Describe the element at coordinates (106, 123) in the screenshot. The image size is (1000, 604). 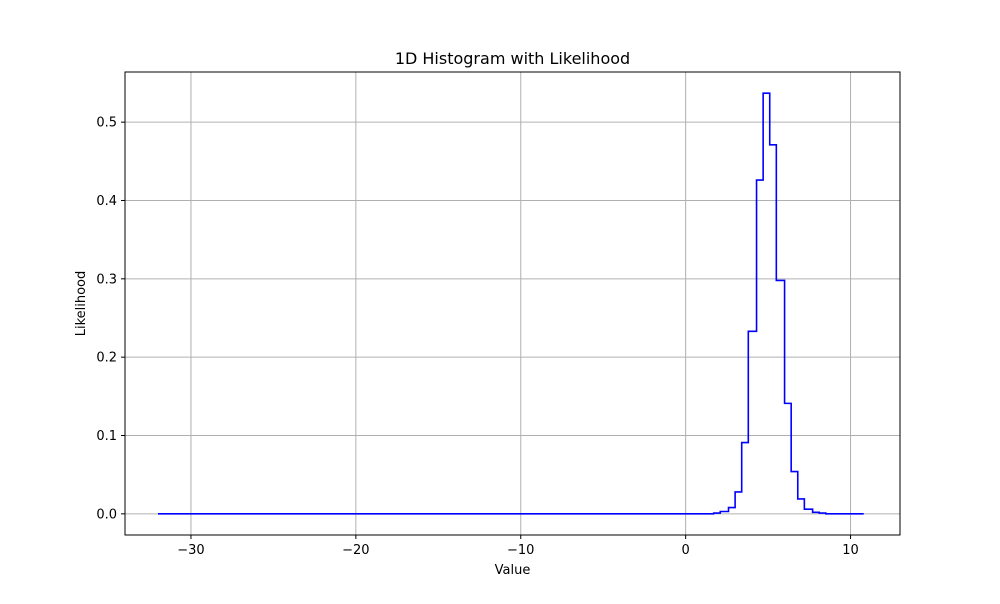
I see `y-tick-label: 0.5` at that location.